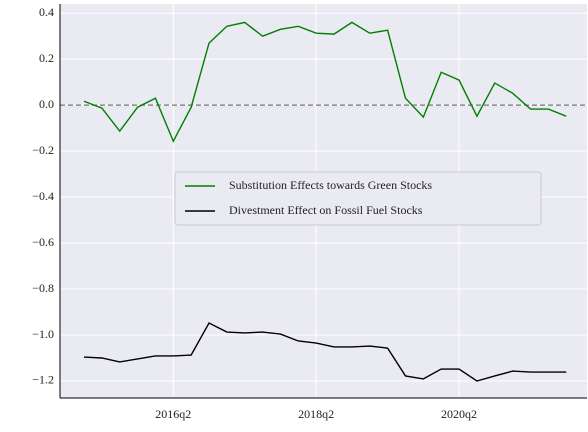 This screenshot has height=432, width=588. Describe the element at coordinates (43, 380) in the screenshot. I see `y-tick-label: −1.2` at that location.